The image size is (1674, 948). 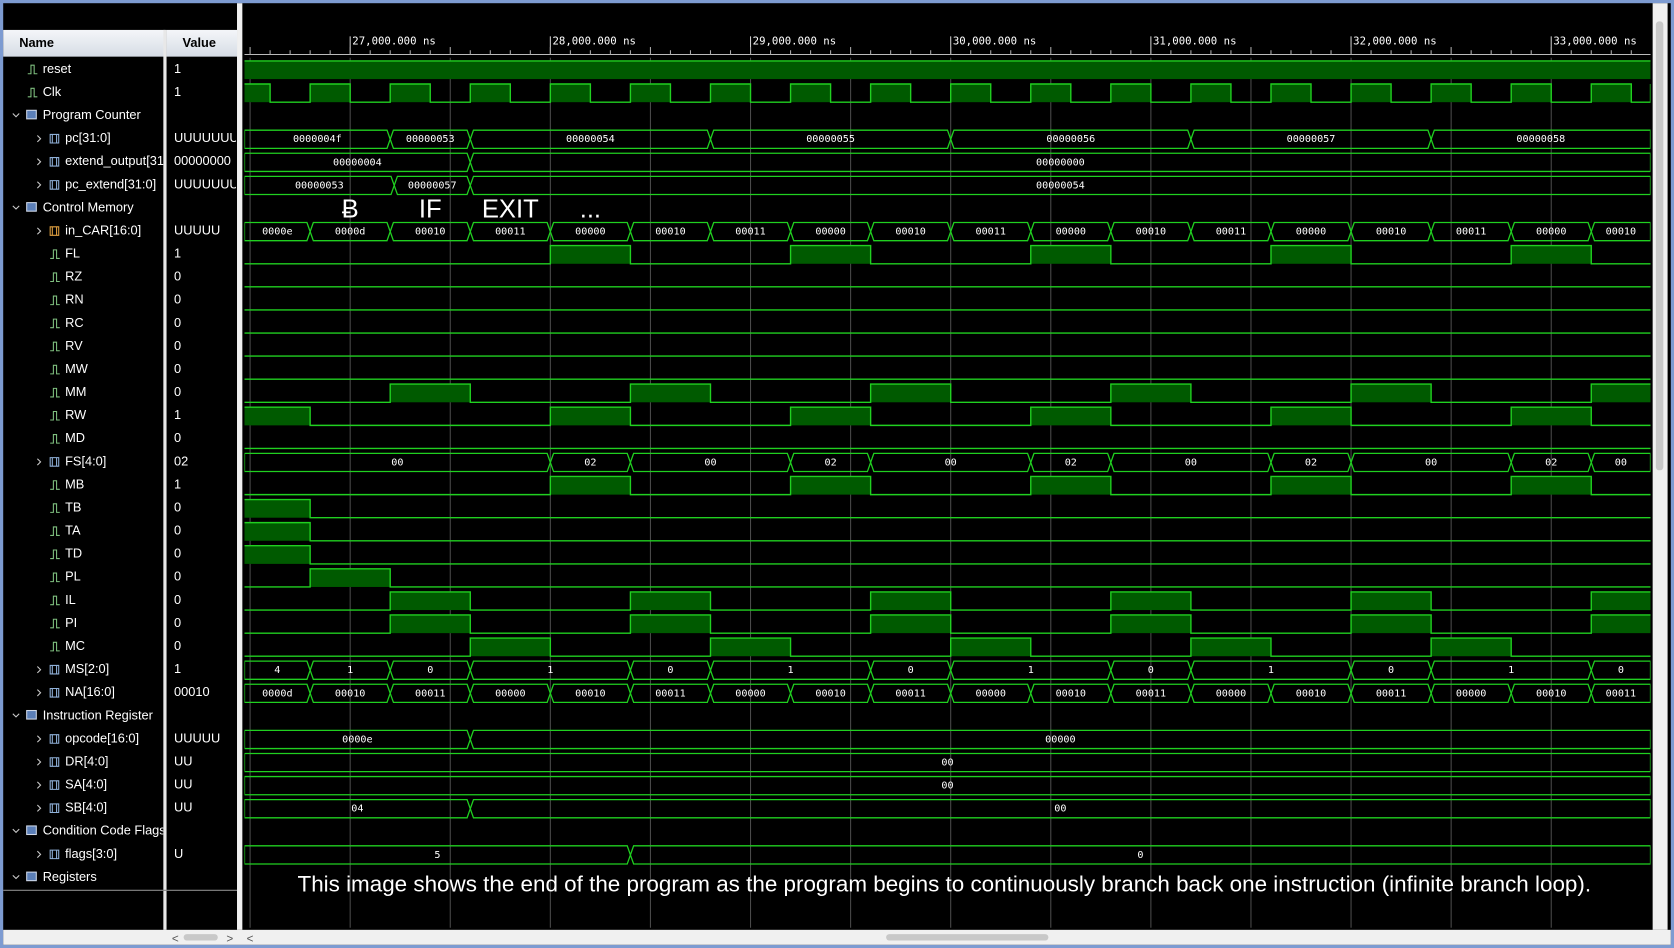 What do you see at coordinates (432, 185) in the screenshot?
I see `bus-label: 00000057` at bounding box center [432, 185].